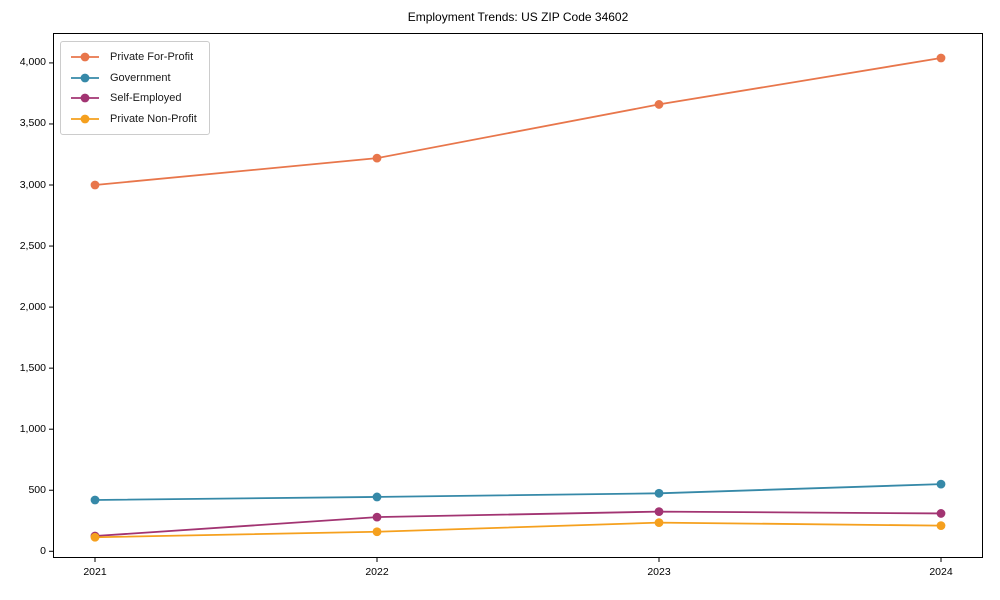  I want to click on legend-label: Private For-Profit, so click(152, 57).